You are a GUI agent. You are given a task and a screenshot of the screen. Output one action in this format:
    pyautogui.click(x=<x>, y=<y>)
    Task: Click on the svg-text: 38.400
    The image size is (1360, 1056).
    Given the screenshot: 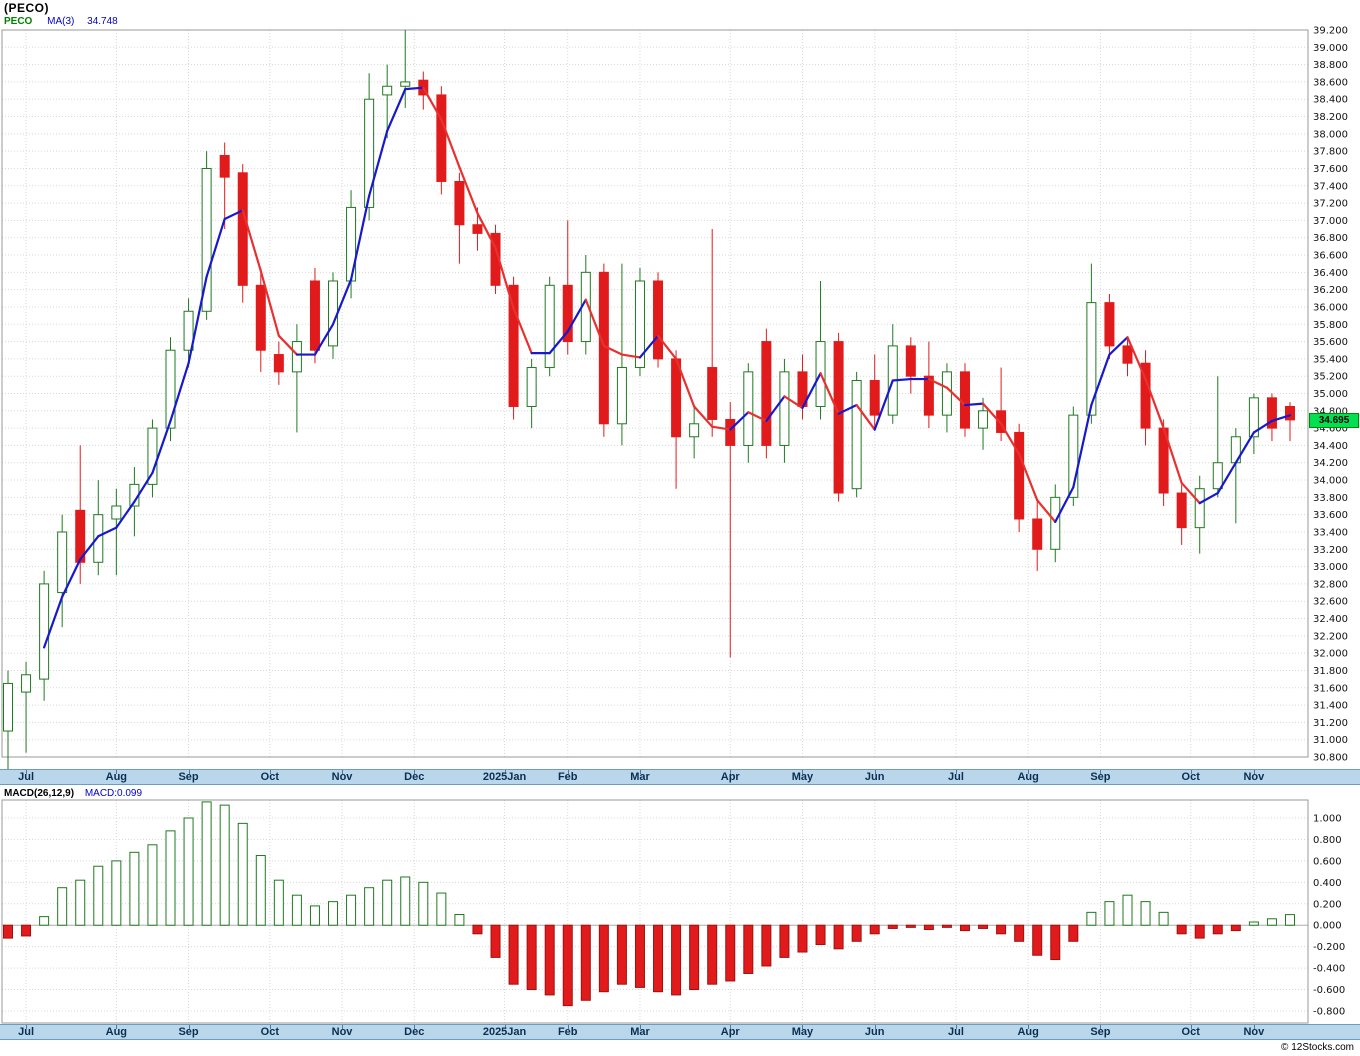 What is the action you would take?
    pyautogui.click(x=1330, y=100)
    